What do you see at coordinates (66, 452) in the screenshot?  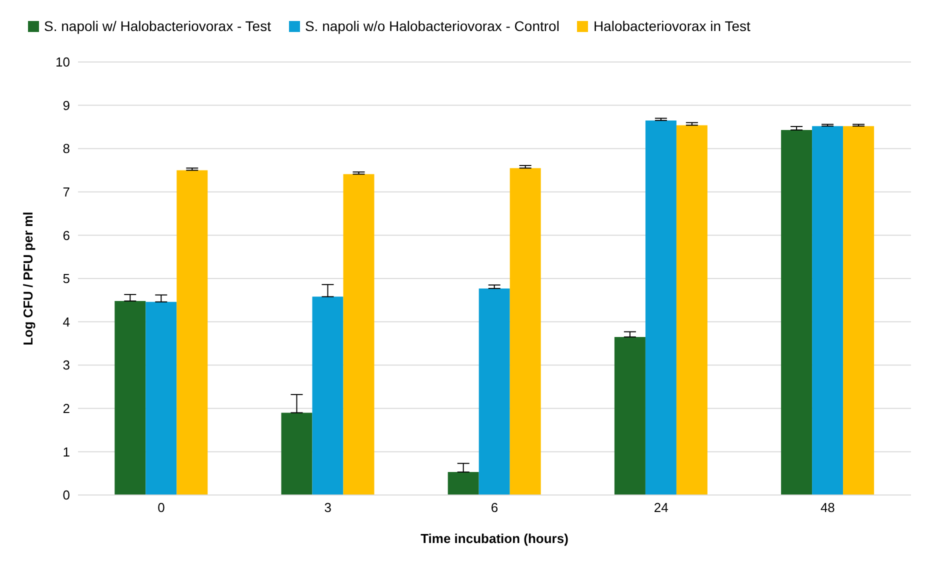 I see `y-tick-label: 1` at bounding box center [66, 452].